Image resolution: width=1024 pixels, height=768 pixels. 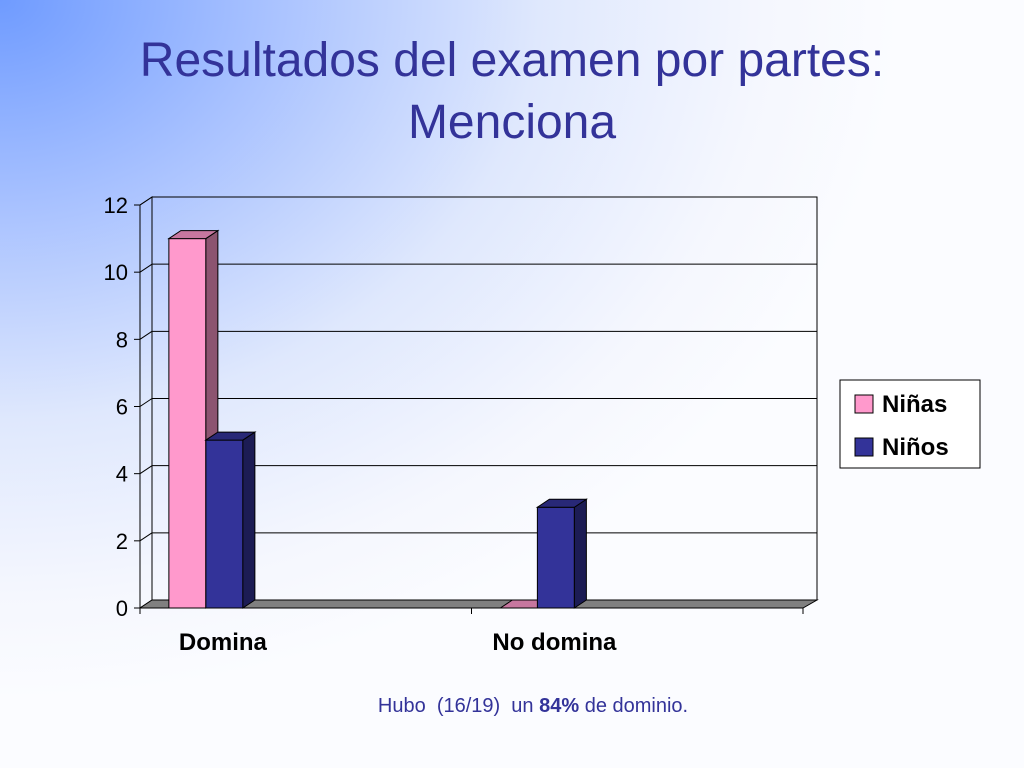 I want to click on legend-label: Niñas, so click(x=914, y=404).